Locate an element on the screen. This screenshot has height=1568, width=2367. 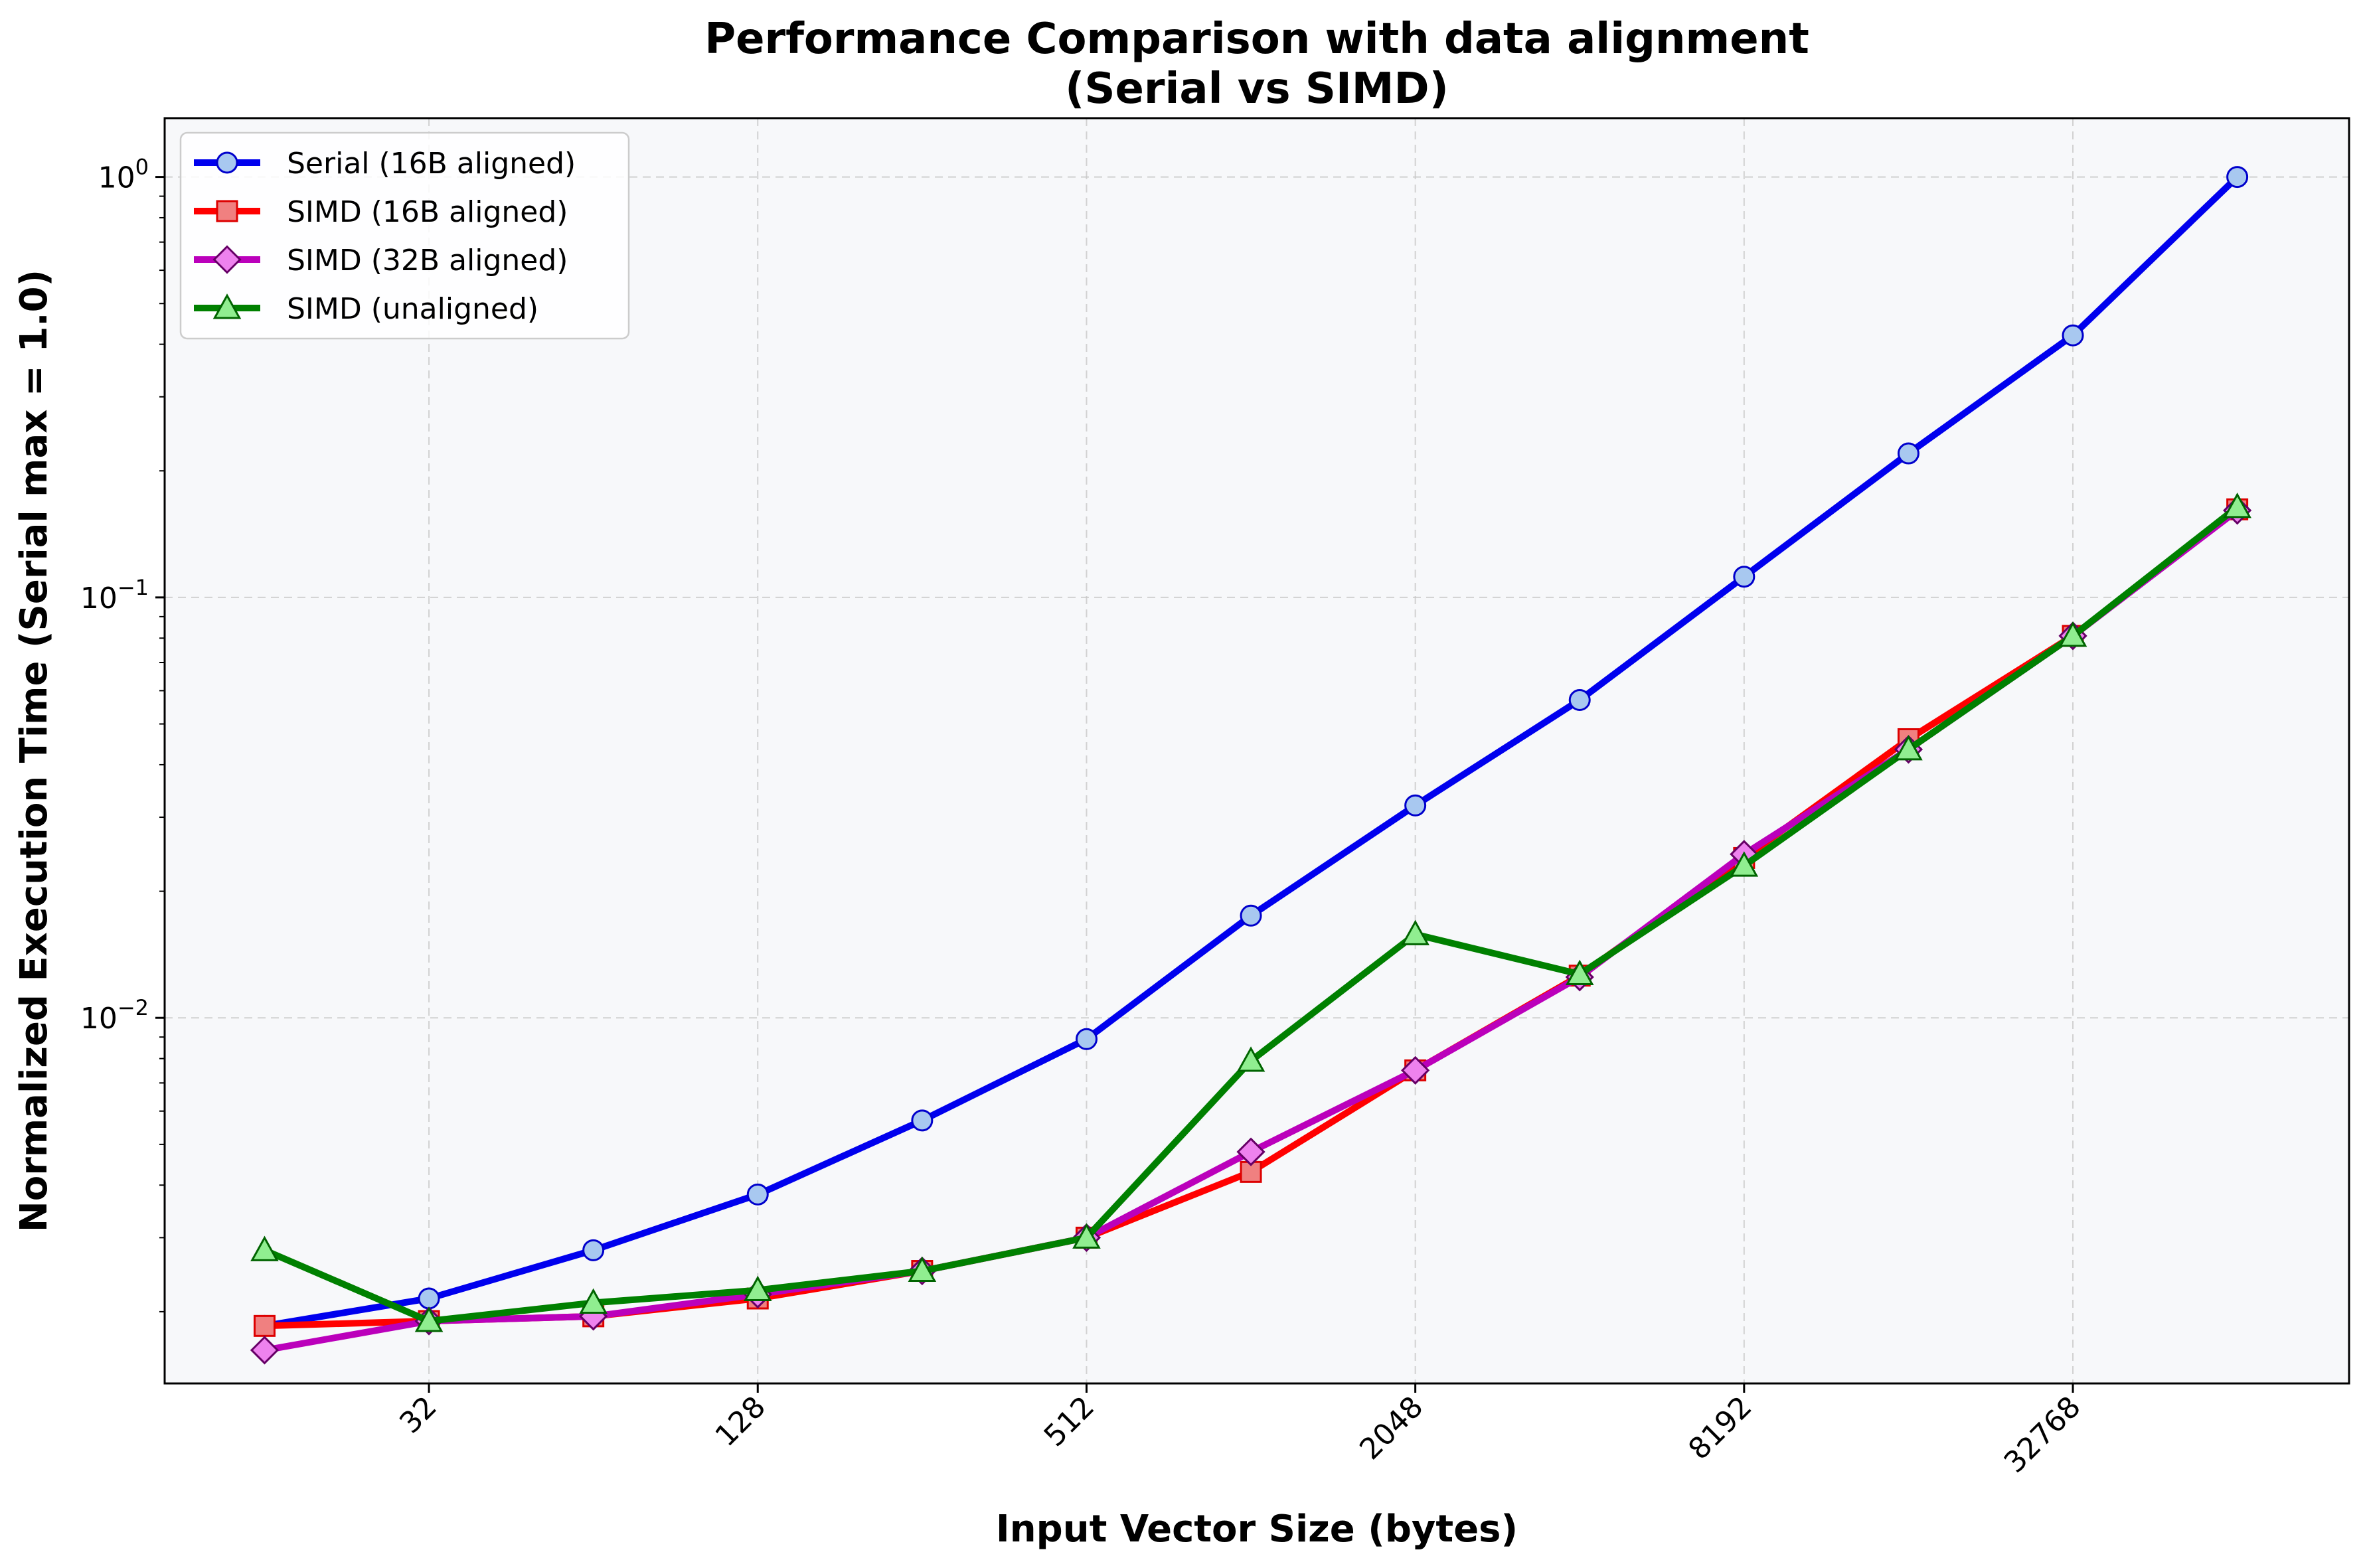
legend-item-simd-unaligned: SIMD (unaligned) is located at coordinates (366, 309).